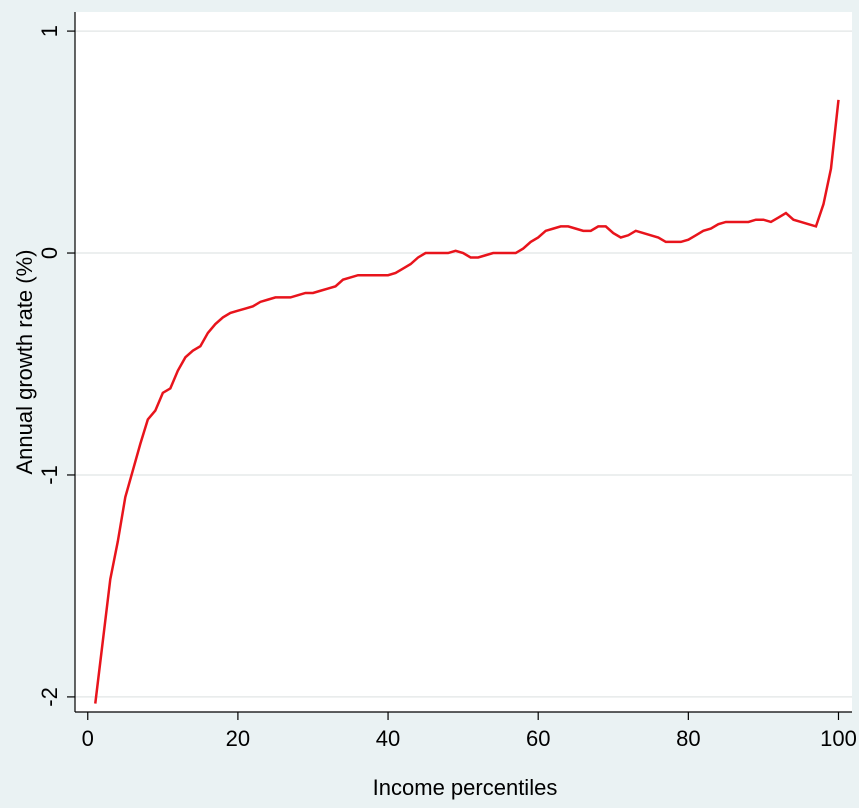 This screenshot has width=859, height=808. What do you see at coordinates (49, 31) in the screenshot?
I see `y-tick-label: 1` at bounding box center [49, 31].